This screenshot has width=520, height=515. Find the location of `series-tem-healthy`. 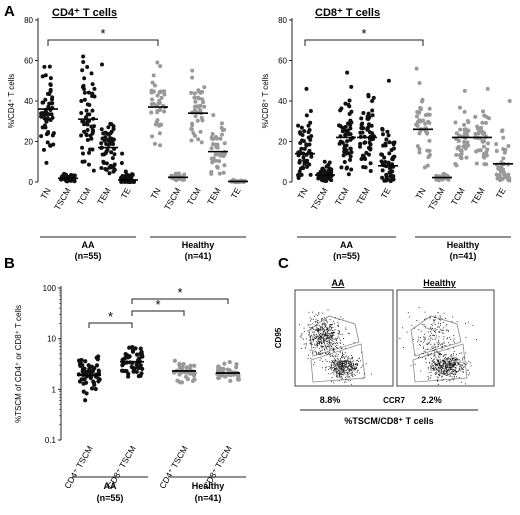

series-tem-healthy is located at coordinates (218, 144).